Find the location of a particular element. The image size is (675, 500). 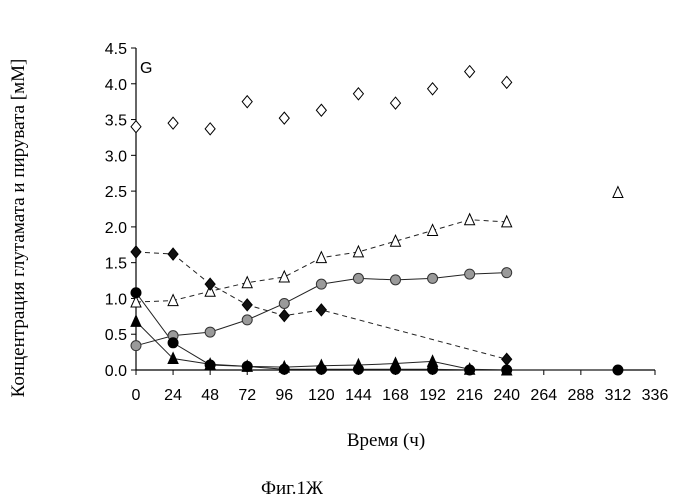

x-axis-title: Время (ч) is located at coordinates (386, 440).